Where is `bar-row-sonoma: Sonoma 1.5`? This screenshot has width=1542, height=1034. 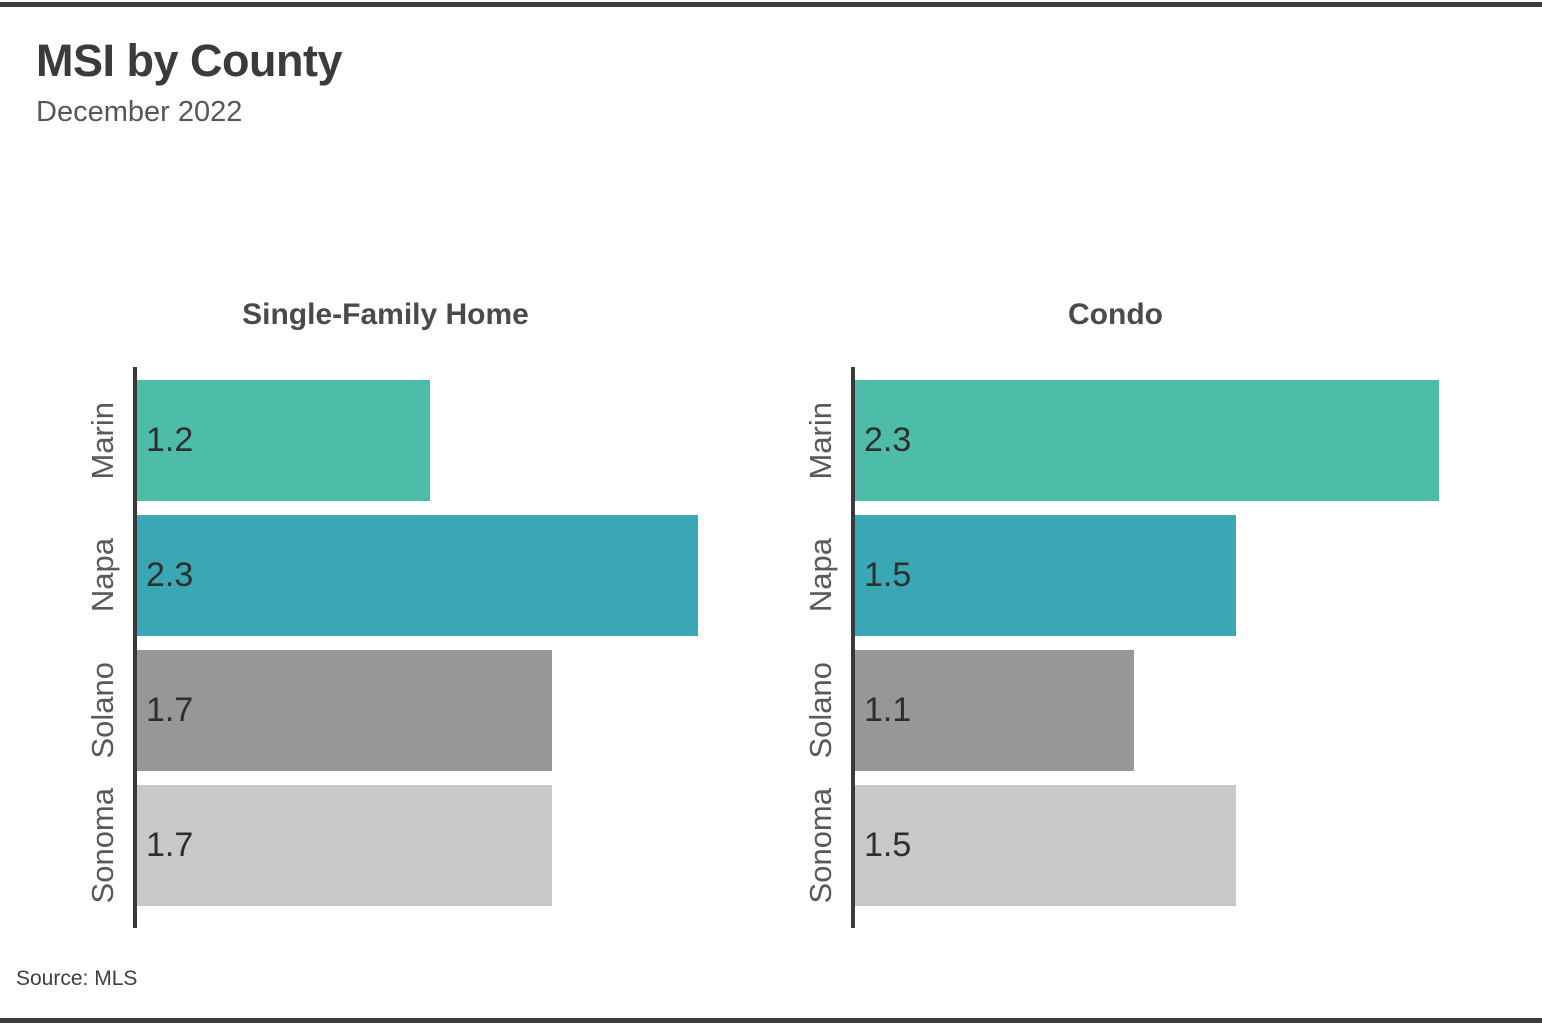 bar-row-sonoma: Sonoma 1.5 is located at coordinates (1115, 845).